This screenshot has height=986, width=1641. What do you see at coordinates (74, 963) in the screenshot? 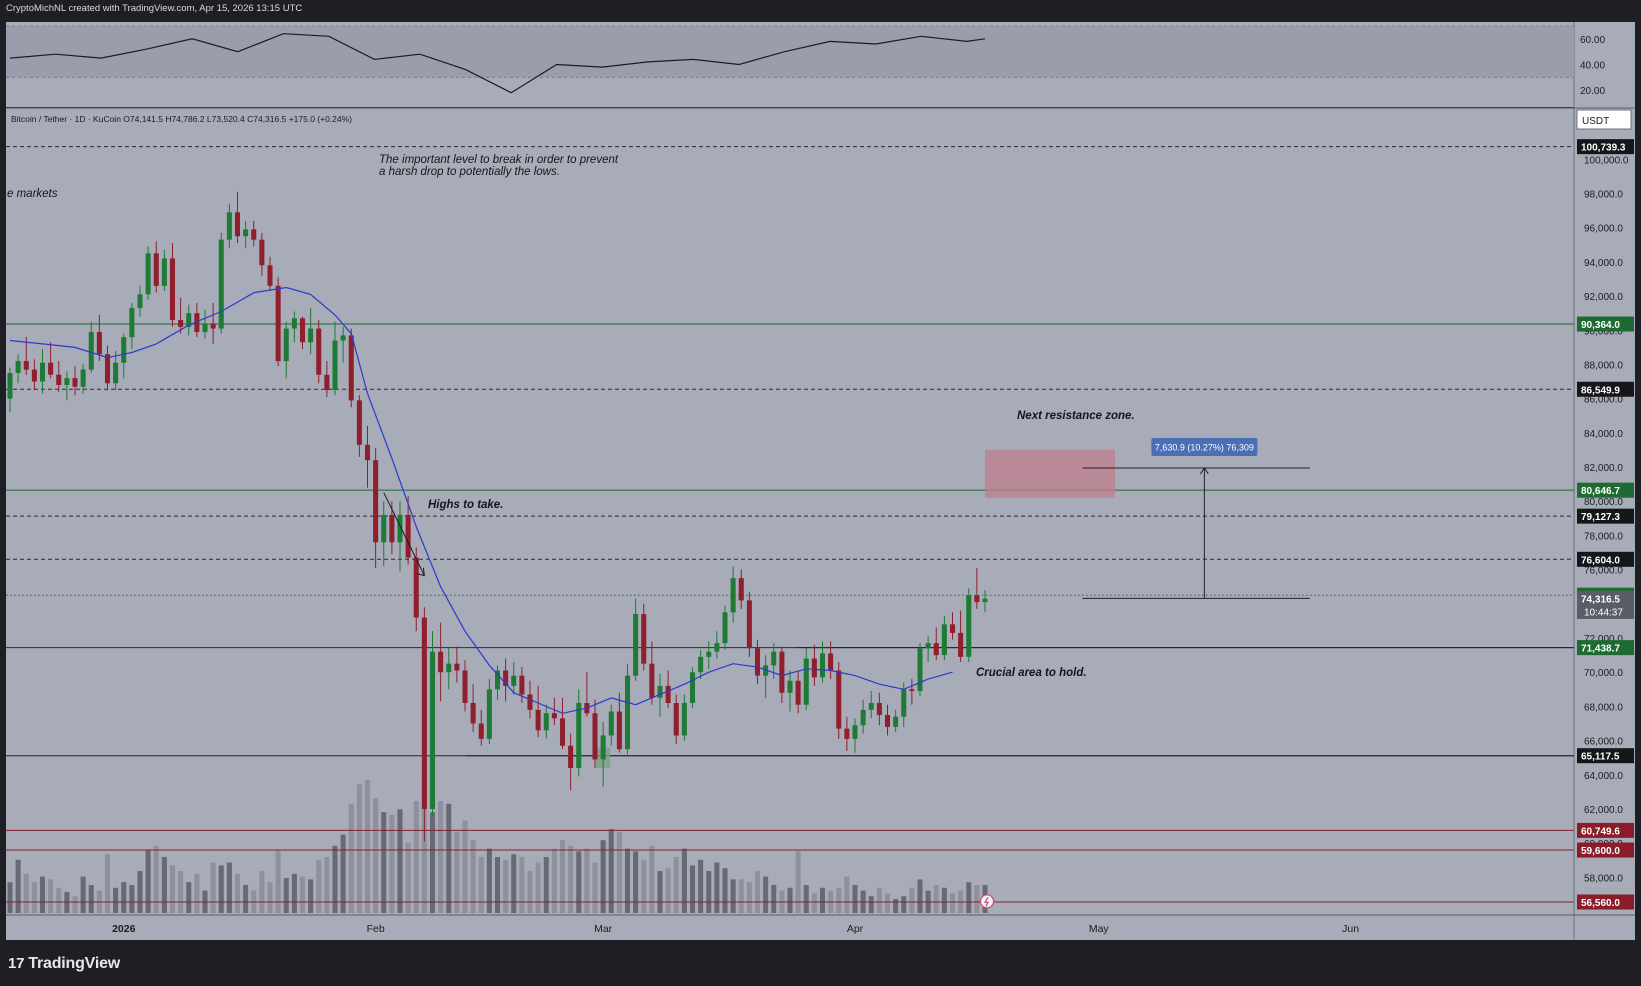
I see `tradingview-brand: TradingView` at bounding box center [74, 963].